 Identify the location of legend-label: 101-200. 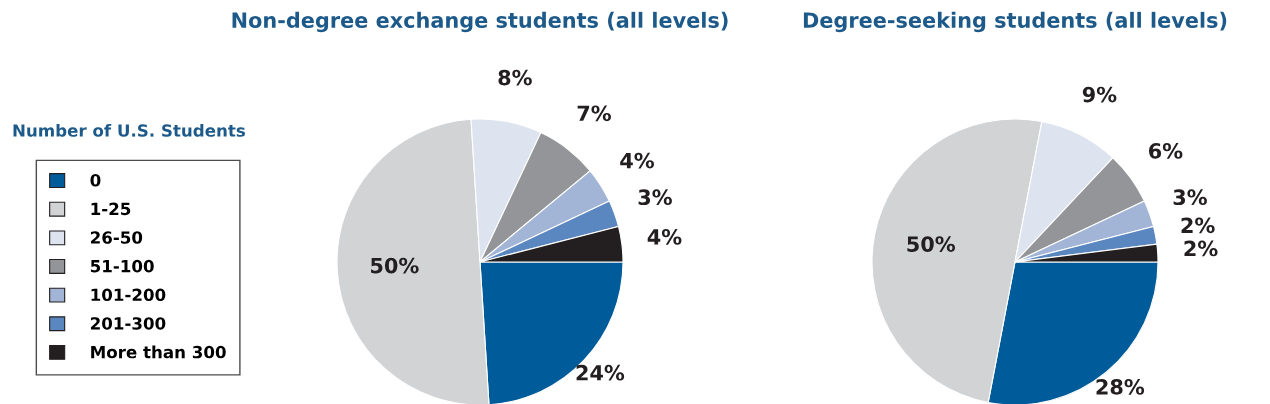
(128, 295).